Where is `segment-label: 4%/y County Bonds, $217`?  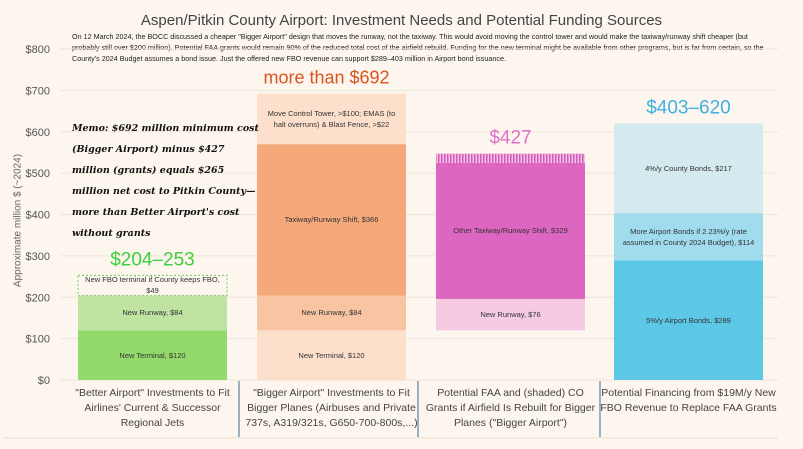
segment-label: 4%/y County Bonds, $217 is located at coordinates (688, 168).